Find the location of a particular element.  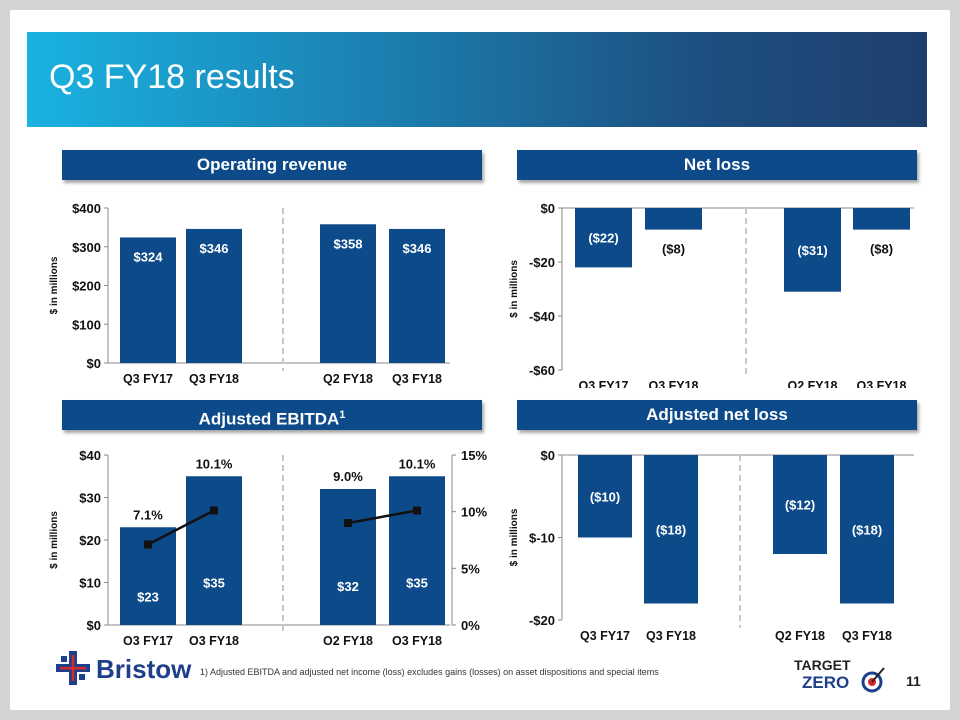

bristow-logo: Bristow is located at coordinates (124, 668).